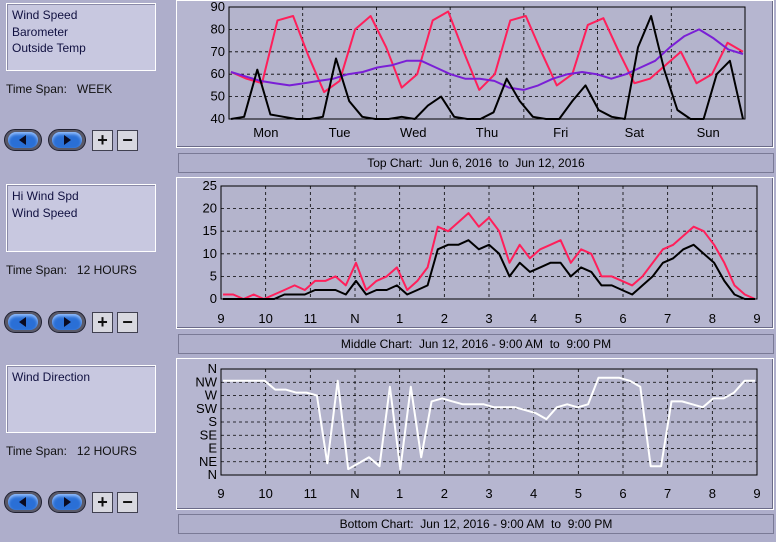 The width and height of the screenshot is (776, 542). What do you see at coordinates (207, 408) in the screenshot?
I see `y-tick-label: SW` at bounding box center [207, 408].